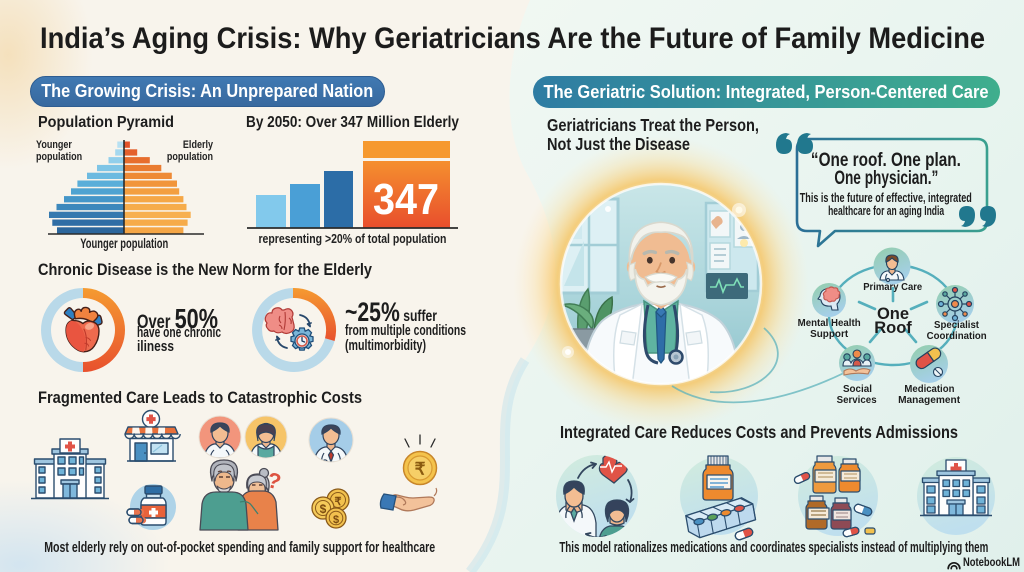 The image size is (1024, 572). What do you see at coordinates (406, 198) in the screenshot?
I see `svg-text: 347` at bounding box center [406, 198].